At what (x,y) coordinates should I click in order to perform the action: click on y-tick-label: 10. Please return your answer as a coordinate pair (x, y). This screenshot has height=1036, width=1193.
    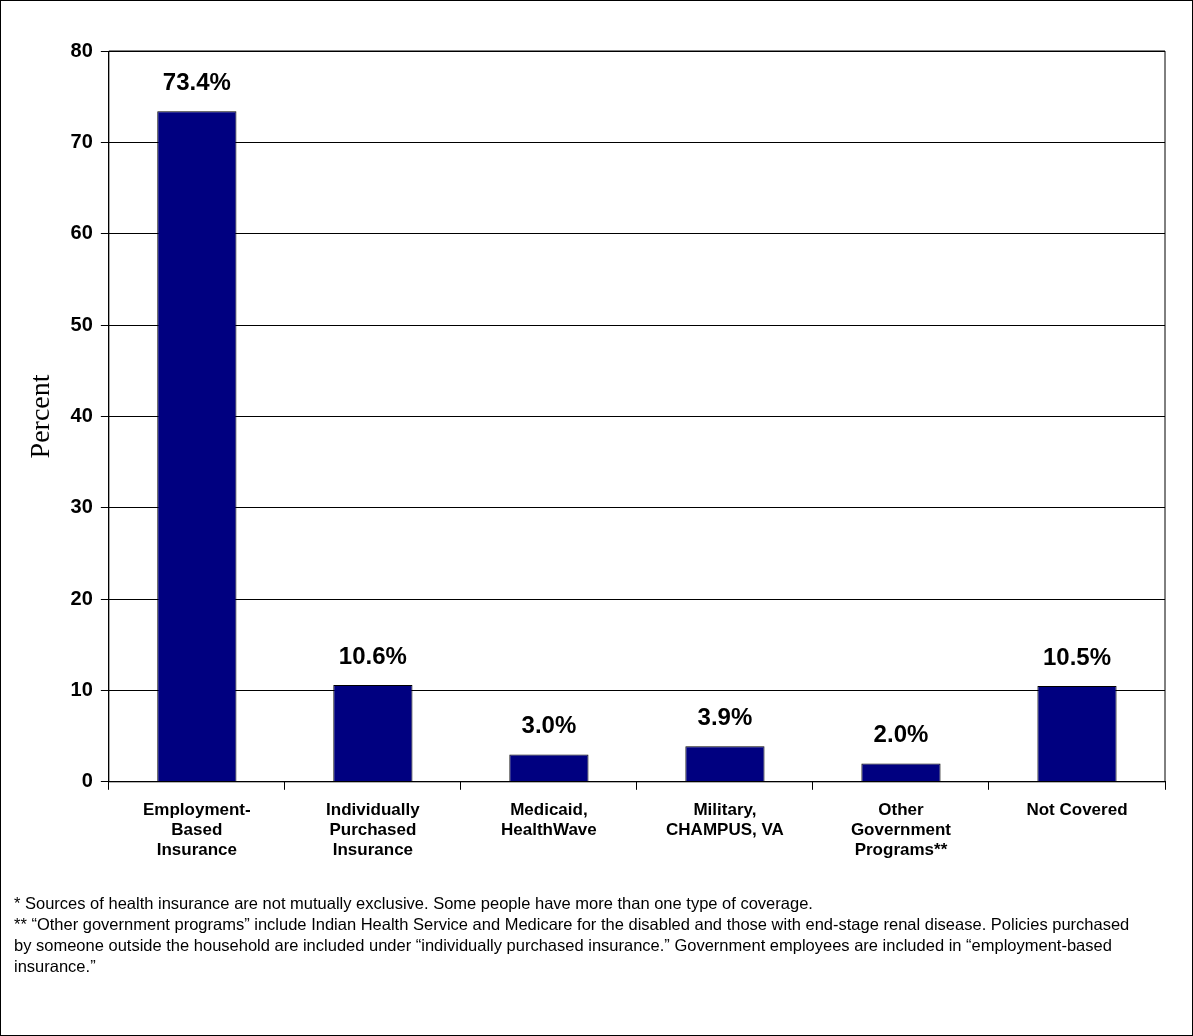
    Looking at the image, I should click on (81, 688).